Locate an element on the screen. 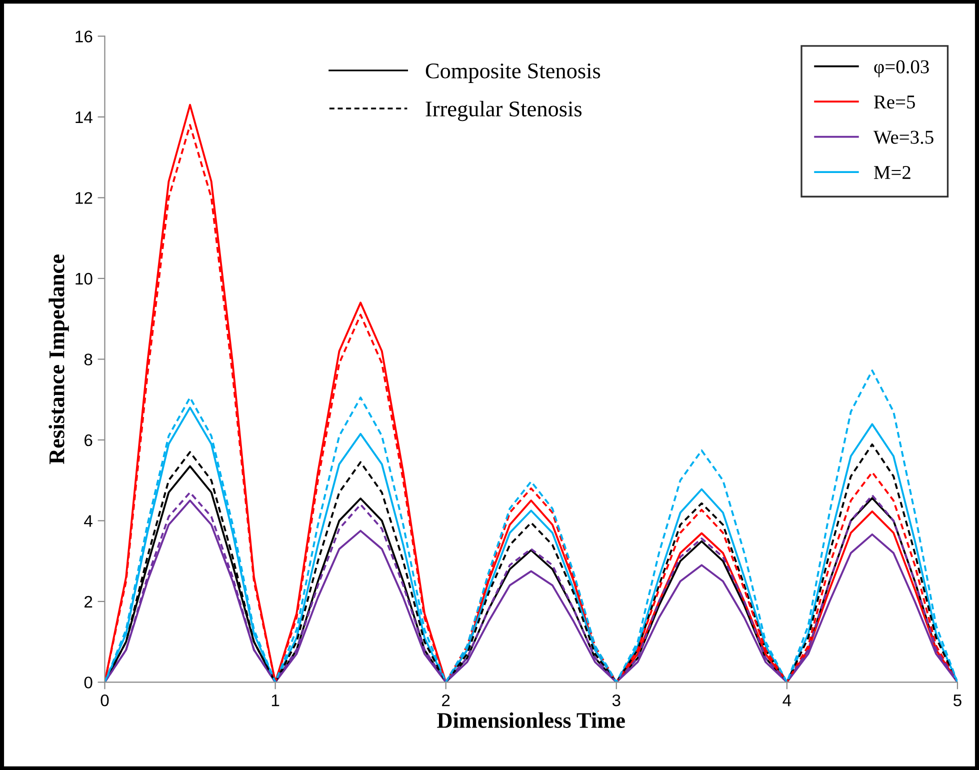 This screenshot has height=770, width=979. y-tick-label: 16 is located at coordinates (84, 36).